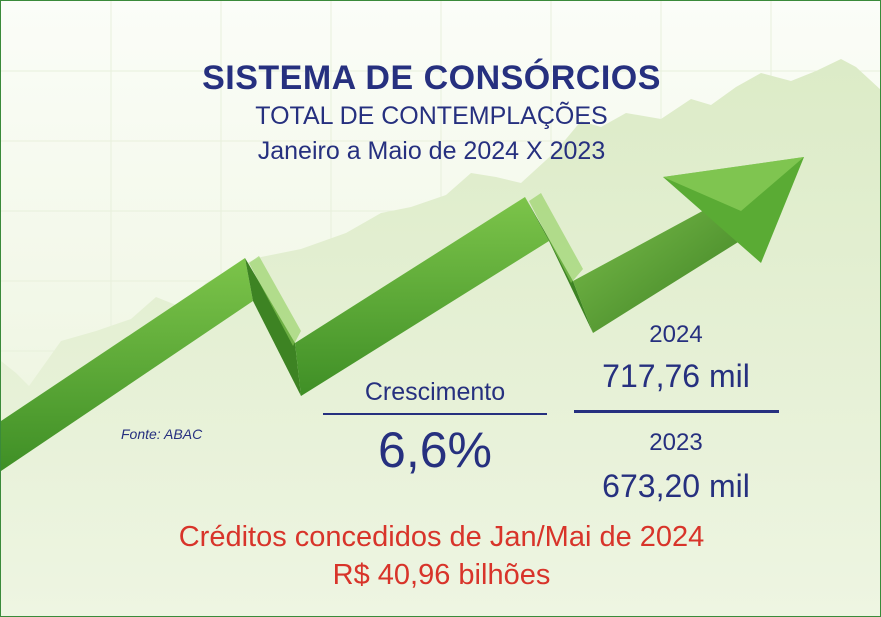  What do you see at coordinates (431, 151) in the screenshot?
I see `period-label: Janeiro a Maio de 2024 X 2023` at bounding box center [431, 151].